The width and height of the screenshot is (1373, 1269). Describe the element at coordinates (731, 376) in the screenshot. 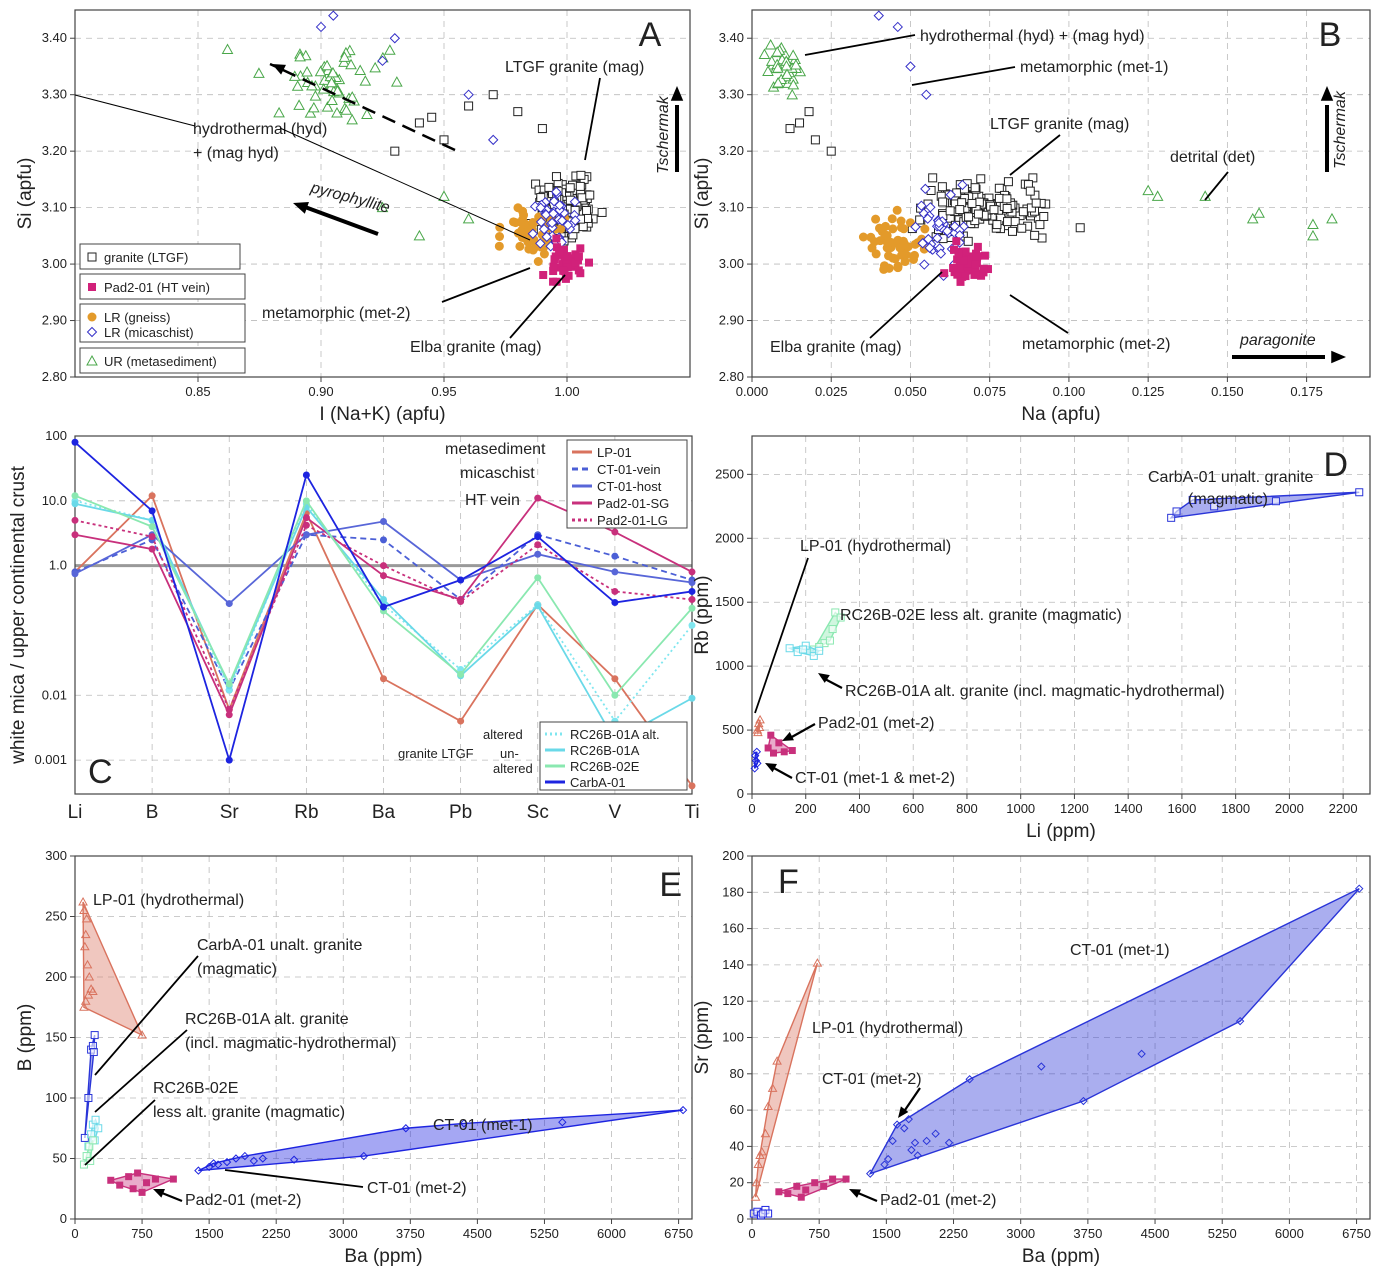

I see `y-tick-label: 2.80` at that location.